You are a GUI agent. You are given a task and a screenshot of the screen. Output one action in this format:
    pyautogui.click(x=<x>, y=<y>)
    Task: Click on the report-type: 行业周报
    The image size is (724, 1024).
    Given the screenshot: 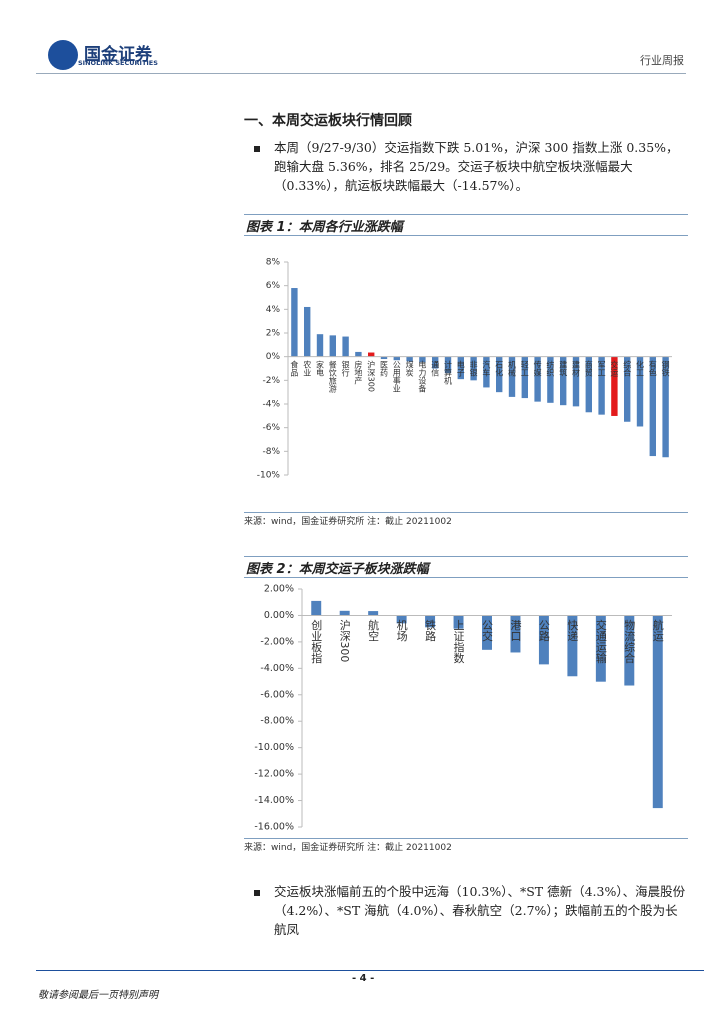 What is the action you would take?
    pyautogui.click(x=662, y=60)
    